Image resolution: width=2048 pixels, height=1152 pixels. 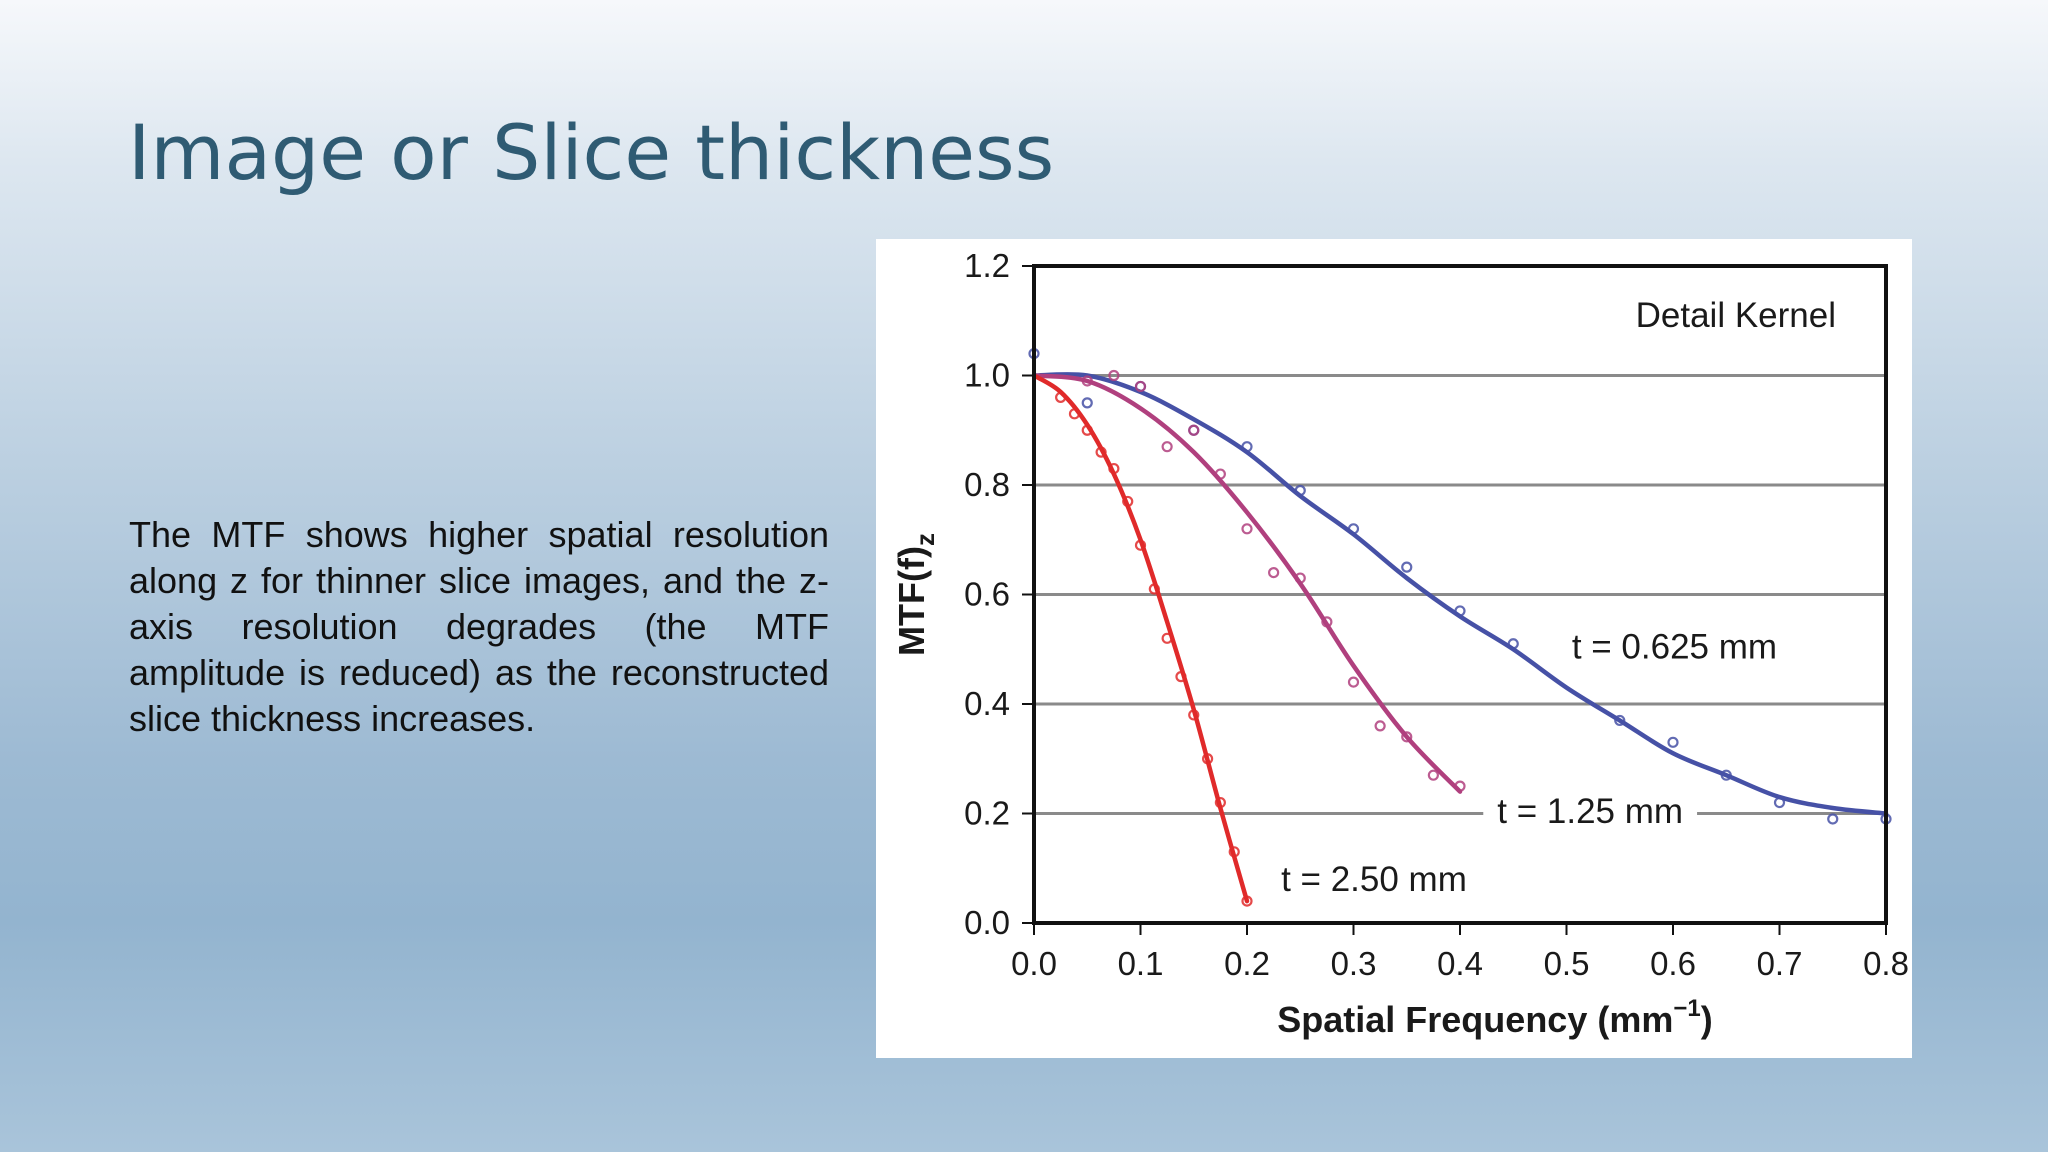 I want to click on series-label: t = 1.25 mm, so click(x=1590, y=811).